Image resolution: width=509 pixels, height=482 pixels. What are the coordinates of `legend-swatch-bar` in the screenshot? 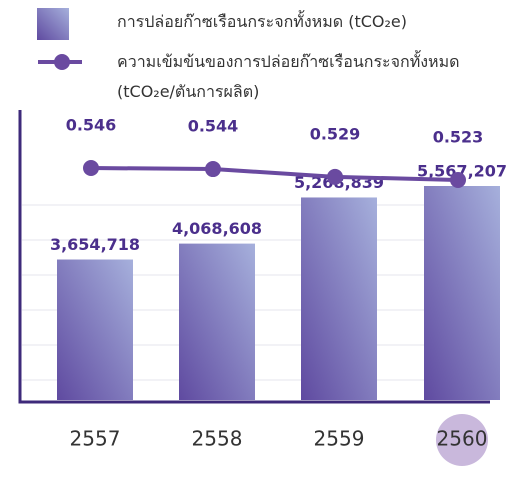 It's located at (53, 24).